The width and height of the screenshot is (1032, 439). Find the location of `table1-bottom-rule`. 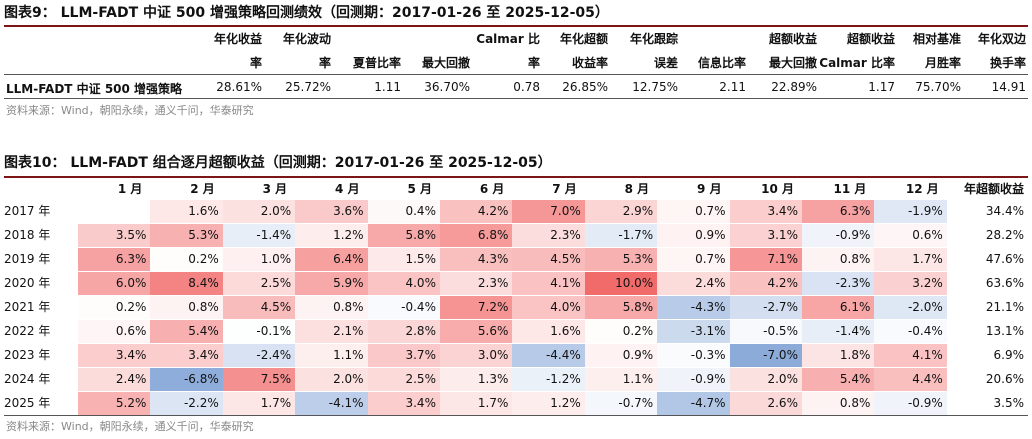

table1-bottom-rule is located at coordinates (516, 98).